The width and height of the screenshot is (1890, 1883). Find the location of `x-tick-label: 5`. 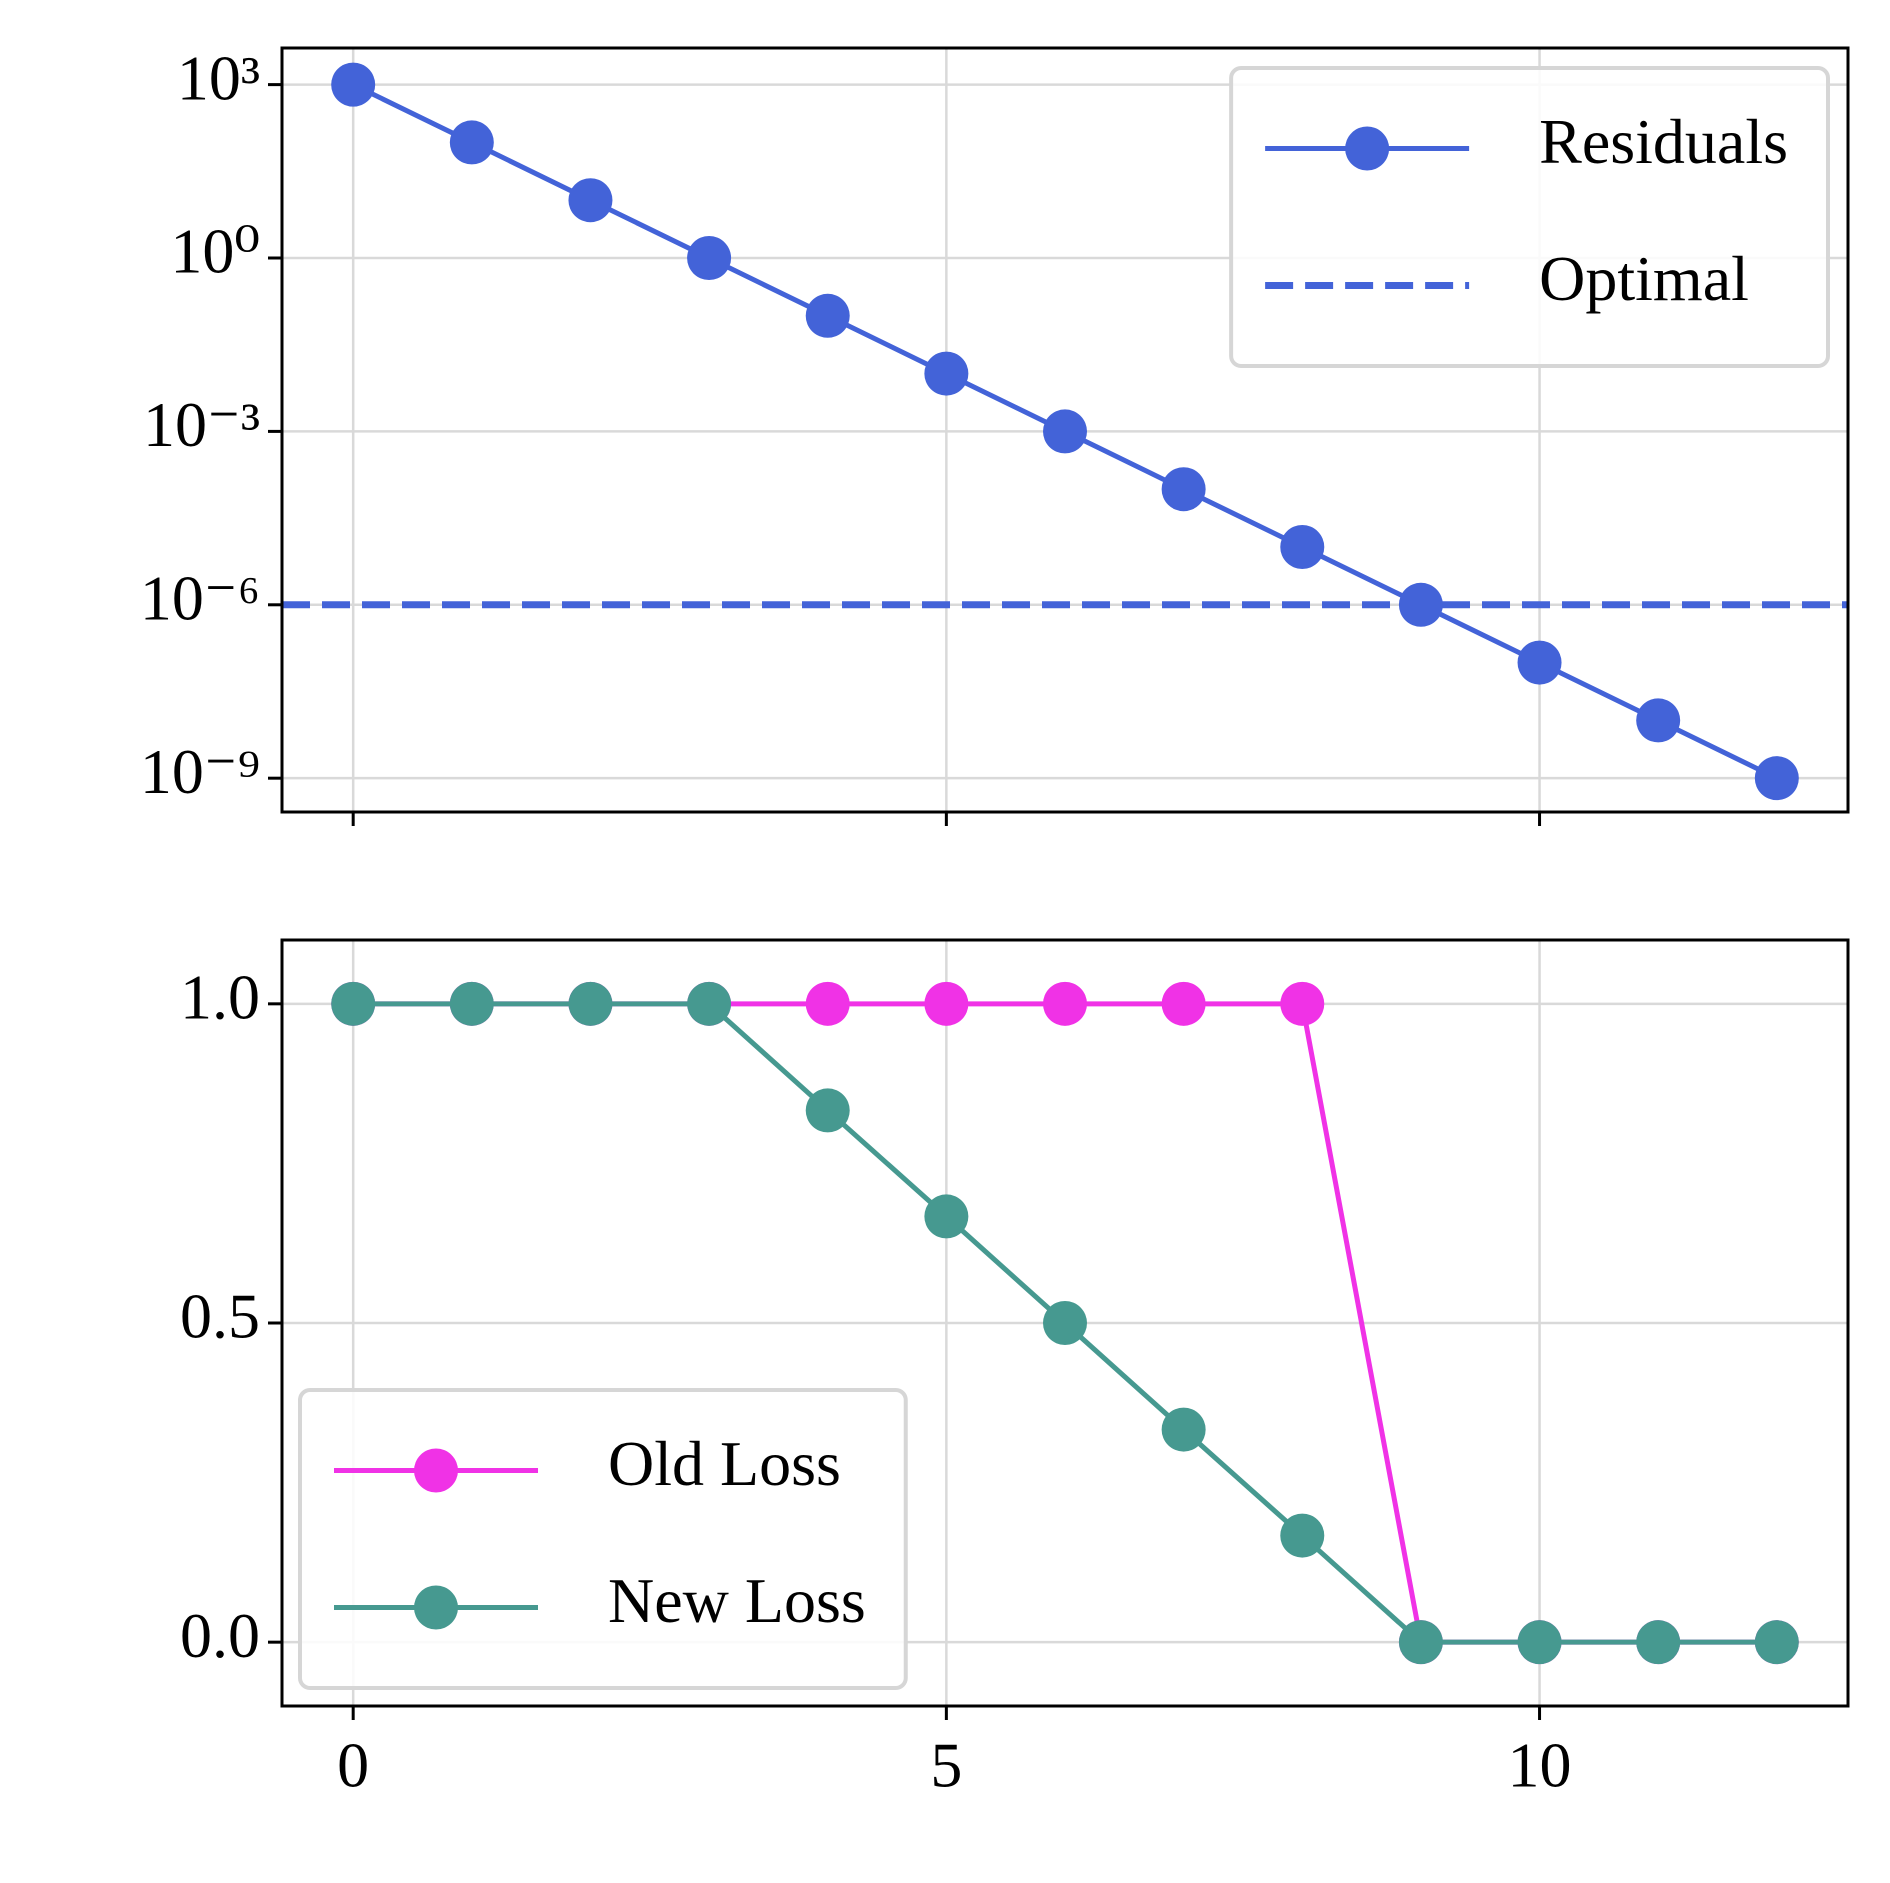

x-tick-label: 5 is located at coordinates (946, 1765).